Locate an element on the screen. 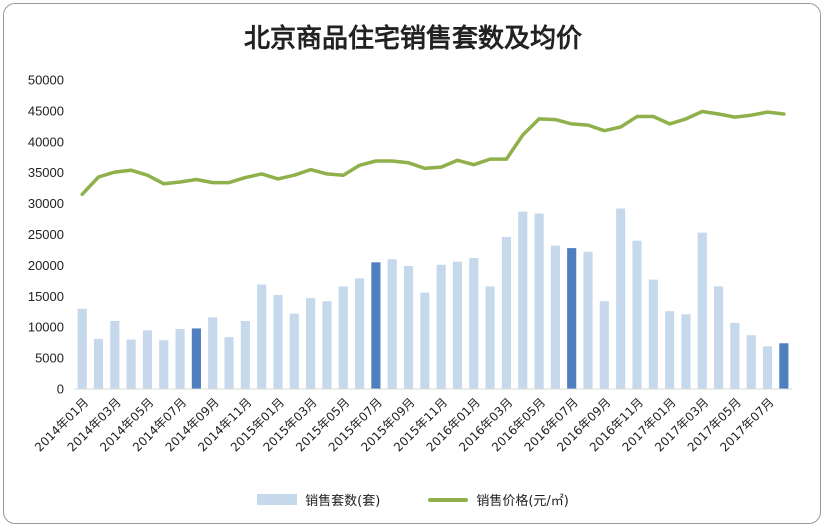  y-tick-label: 30000 is located at coordinates (46, 203).